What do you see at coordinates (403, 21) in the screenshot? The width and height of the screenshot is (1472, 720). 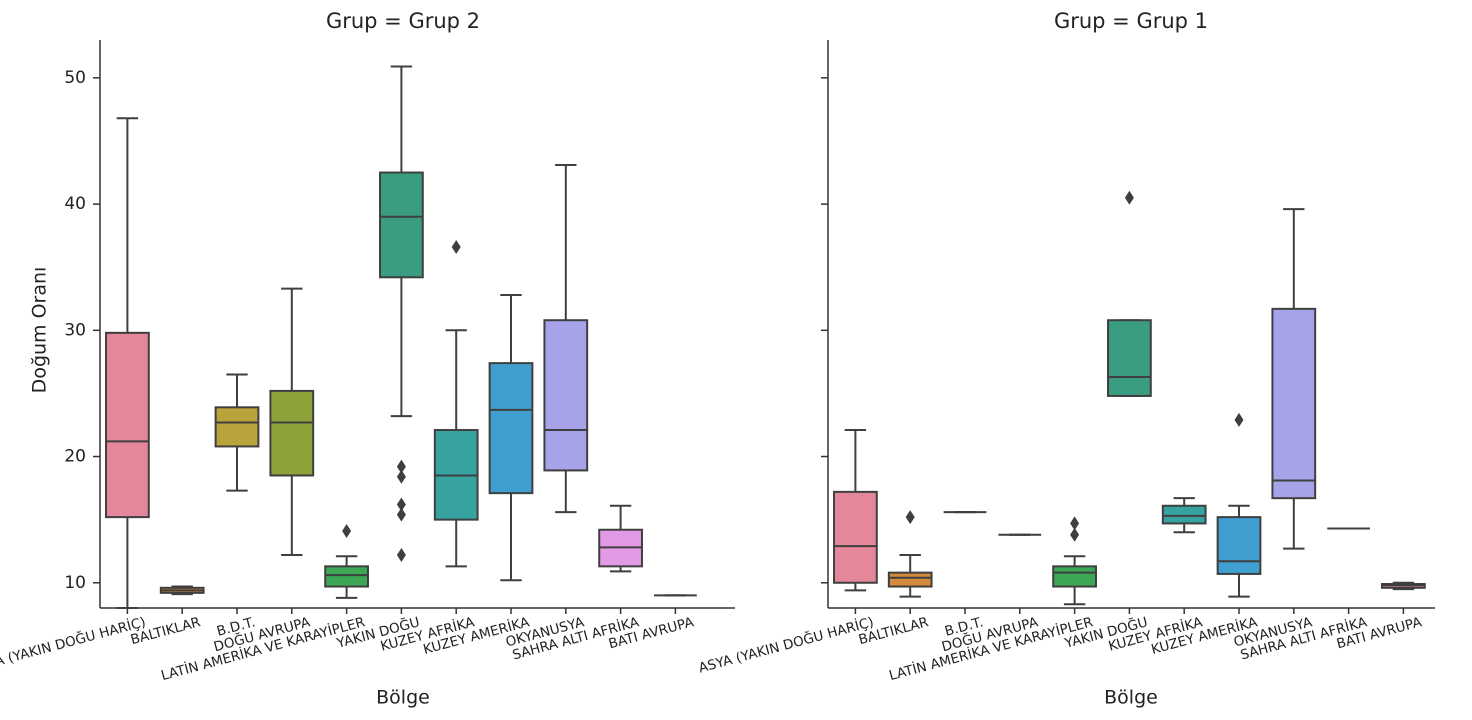 I see `panel-title: Grup = Grup 2` at bounding box center [403, 21].